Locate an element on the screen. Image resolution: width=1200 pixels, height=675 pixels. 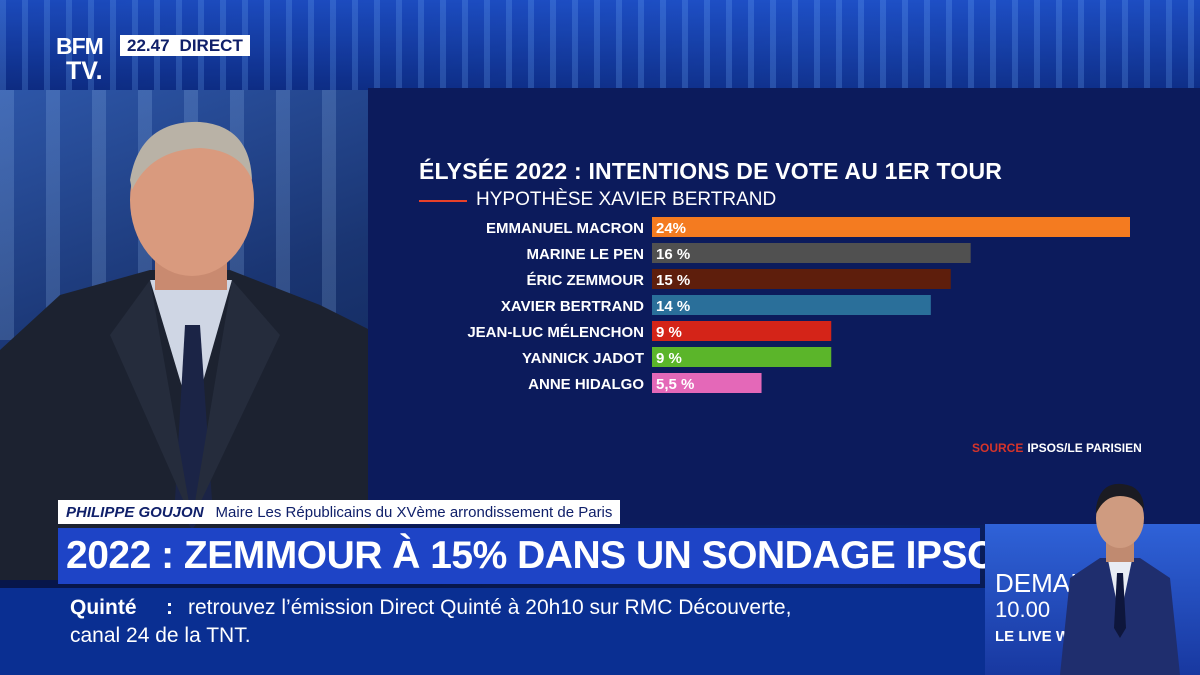
category-label: JEAN-LUC MÉLENCHON is located at coordinates (555, 332).